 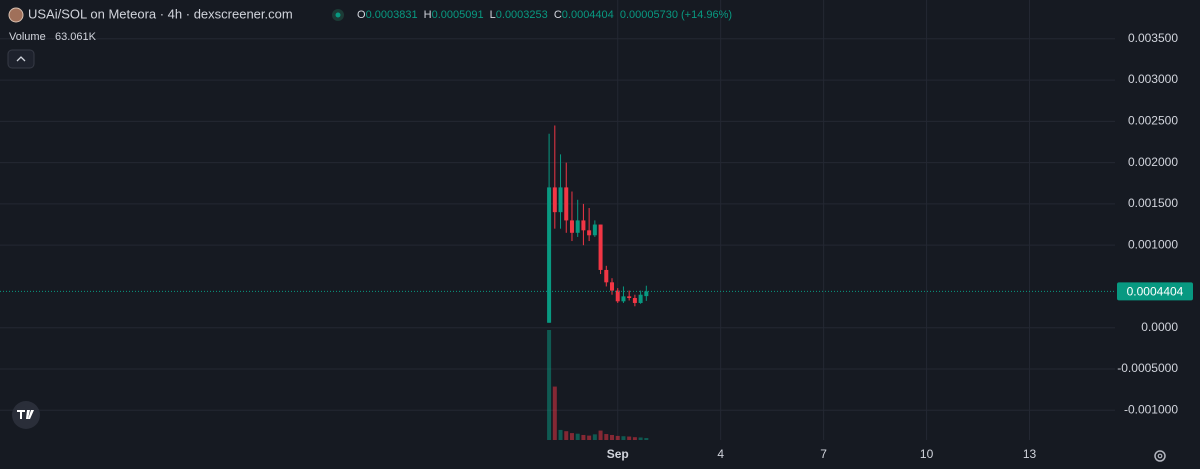 I want to click on logo-badge, so click(x=26, y=415).